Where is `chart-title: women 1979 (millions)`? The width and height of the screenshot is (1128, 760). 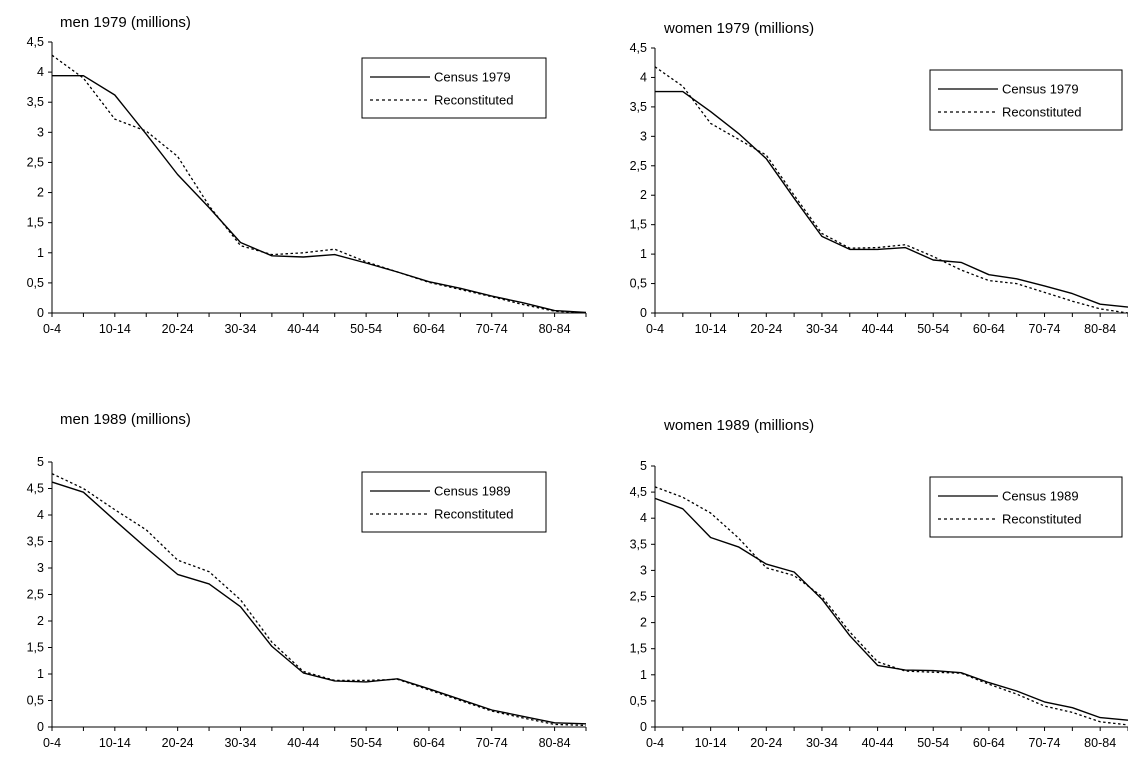 chart-title: women 1979 (millions) is located at coordinates (738, 28).